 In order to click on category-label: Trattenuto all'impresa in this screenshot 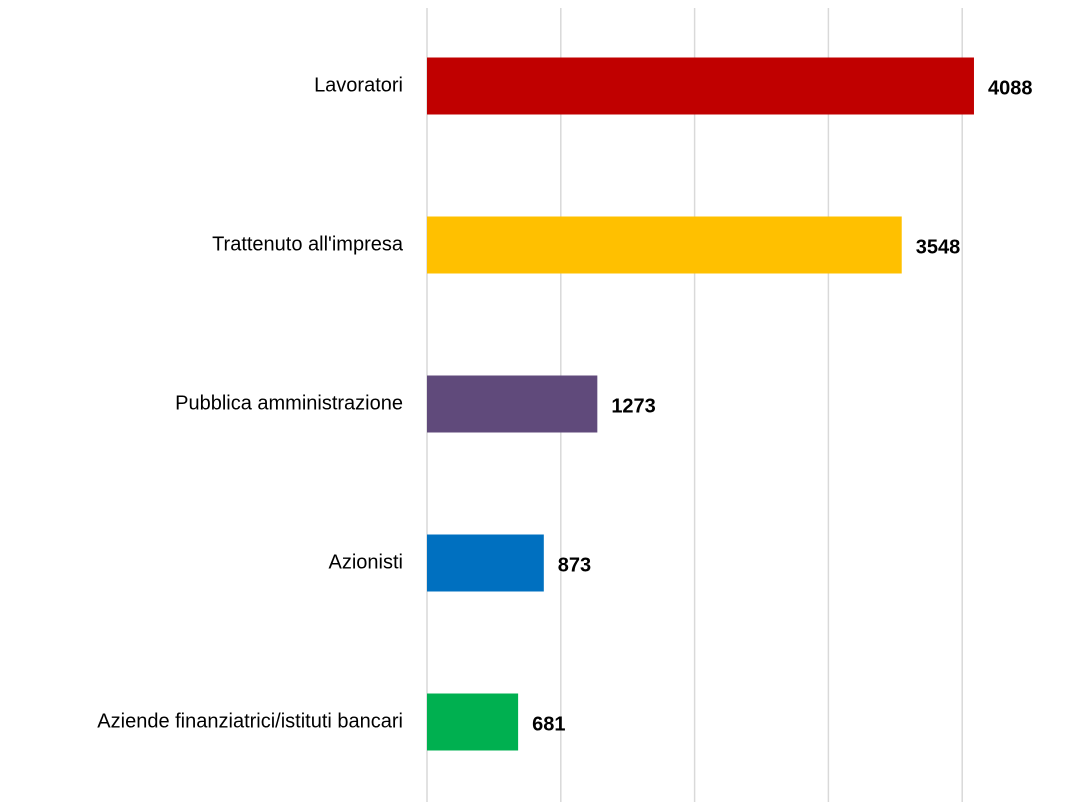, I will do `click(308, 244)`.